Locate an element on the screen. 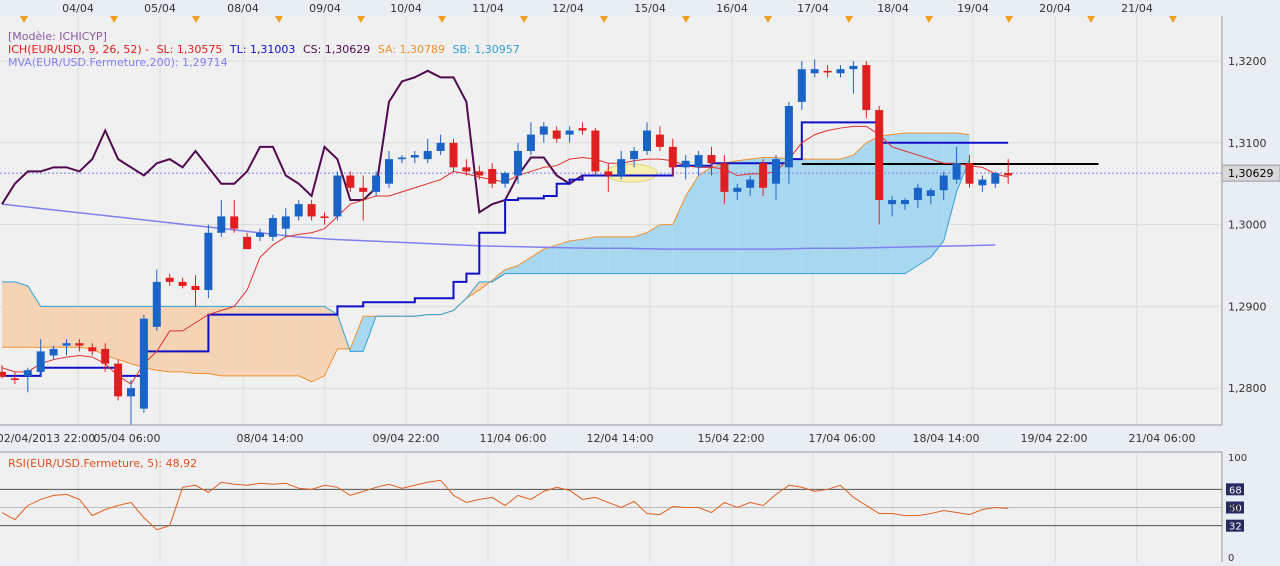 Image resolution: width=1280 pixels, height=566 pixels. rsi-level-text: 68 is located at coordinates (1235, 490).